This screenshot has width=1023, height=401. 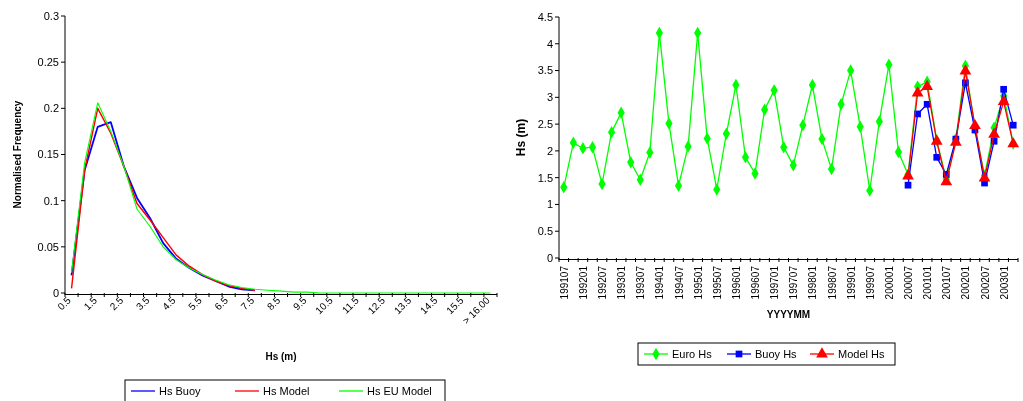 I want to click on x-tick-label: 199107, so click(x=564, y=282).